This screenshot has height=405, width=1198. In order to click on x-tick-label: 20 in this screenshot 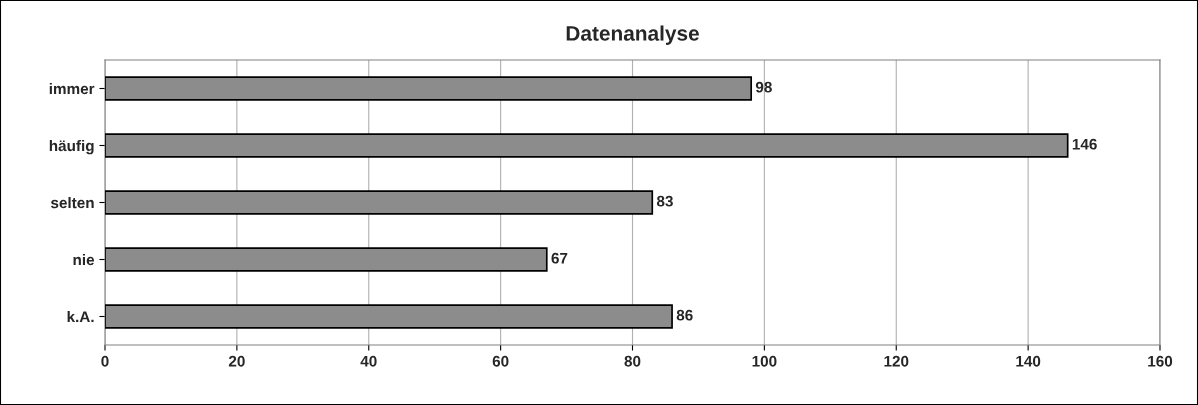, I will do `click(236, 361)`.